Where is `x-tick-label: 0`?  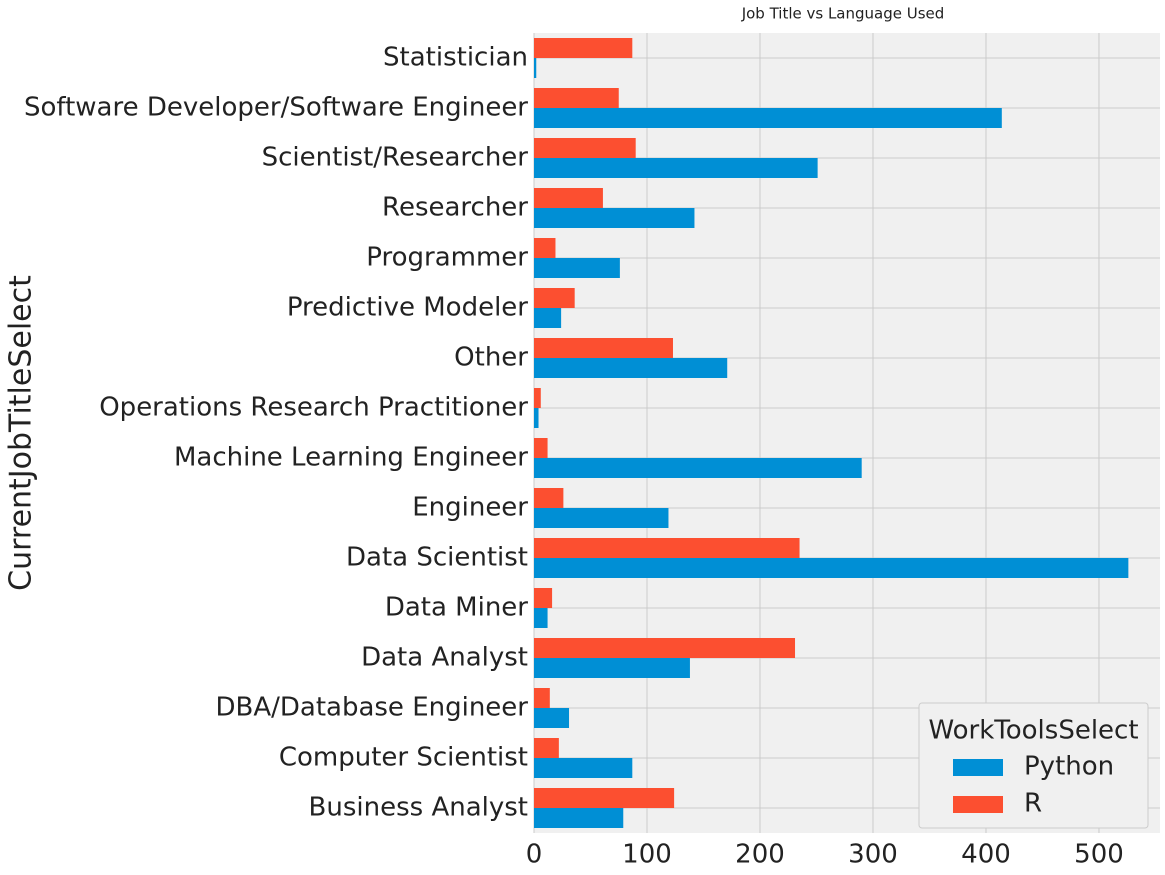 x-tick-label: 0 is located at coordinates (534, 855).